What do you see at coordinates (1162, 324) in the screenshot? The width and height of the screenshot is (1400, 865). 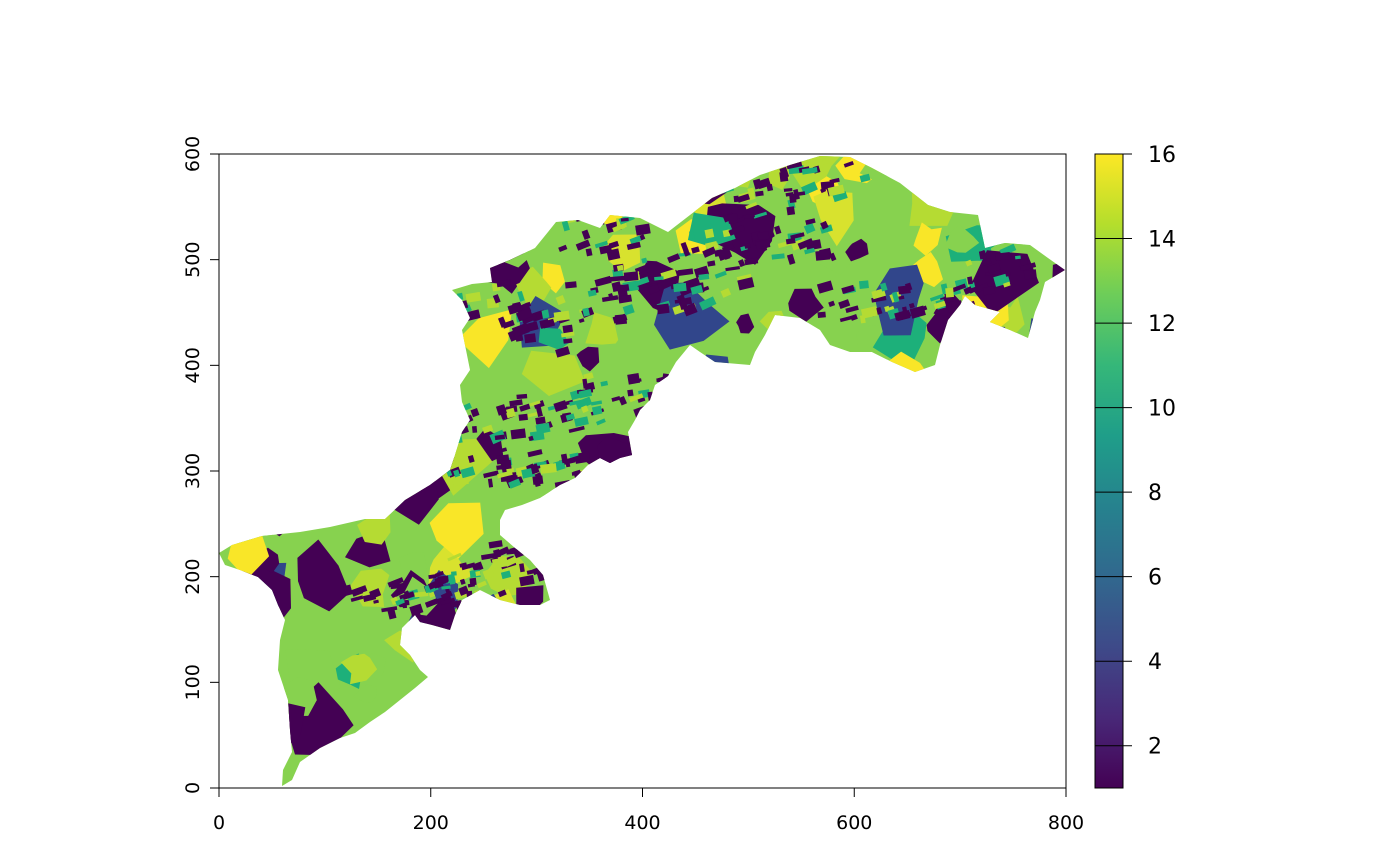 I see `colorbar-tick-label: 12` at bounding box center [1162, 324].